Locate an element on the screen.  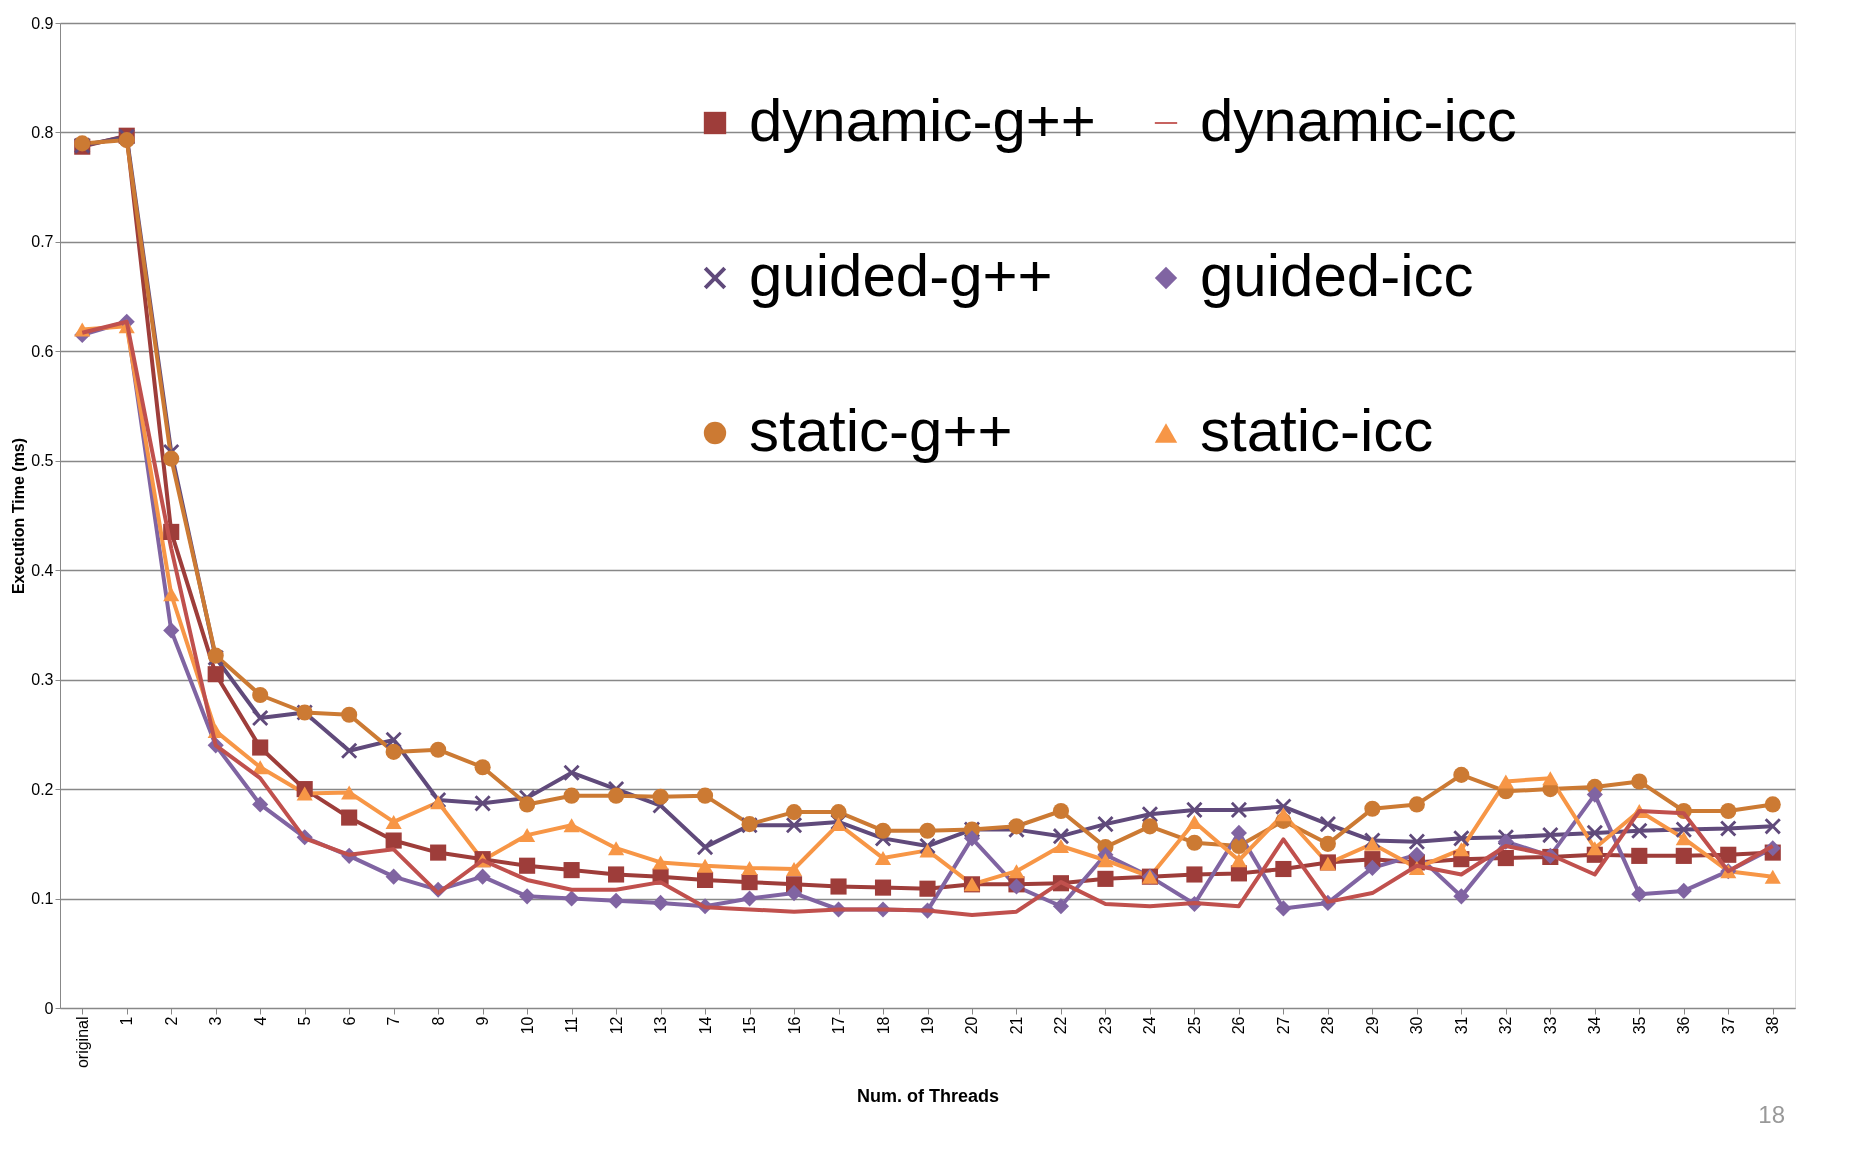
x-tick-label: 14 is located at coordinates (705, 1025).